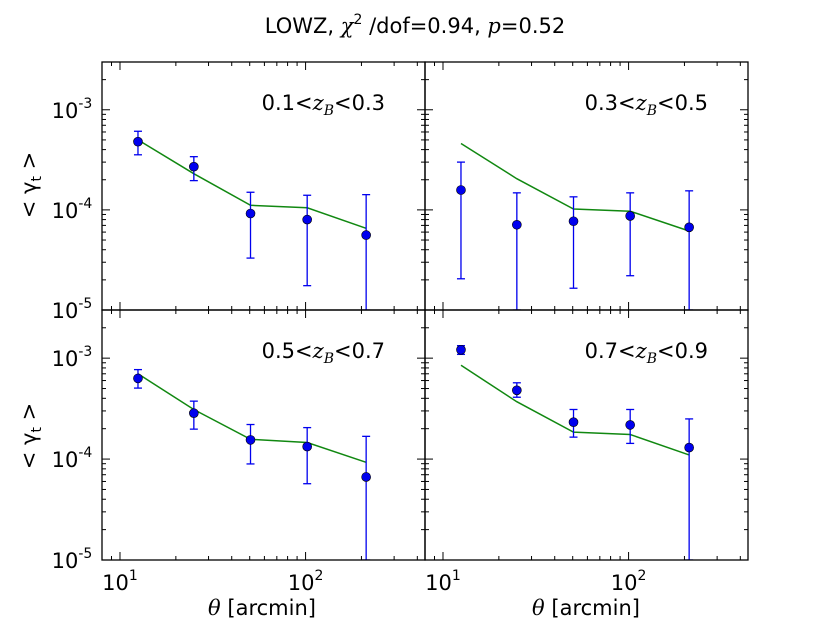 The image size is (830, 623). What do you see at coordinates (586, 608) in the screenshot?
I see `x-axis-label-right: θ [arcmin]` at bounding box center [586, 608].